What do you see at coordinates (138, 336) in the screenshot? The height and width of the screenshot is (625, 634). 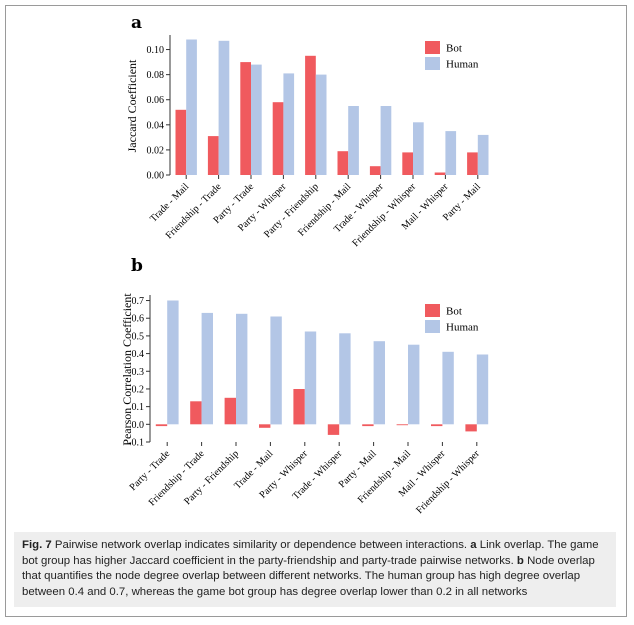 I see `b-y-tick-label: 0.5` at bounding box center [138, 336].